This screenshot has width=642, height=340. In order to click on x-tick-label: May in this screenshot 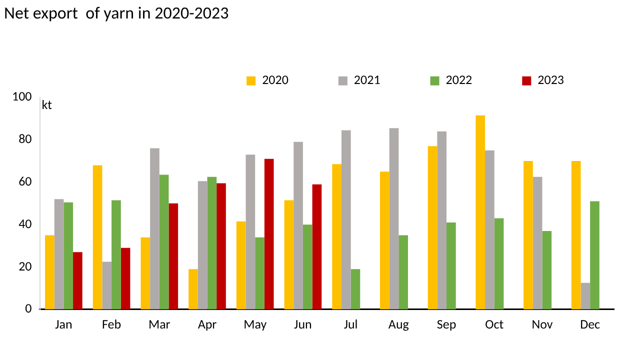, I will do `click(255, 324)`.